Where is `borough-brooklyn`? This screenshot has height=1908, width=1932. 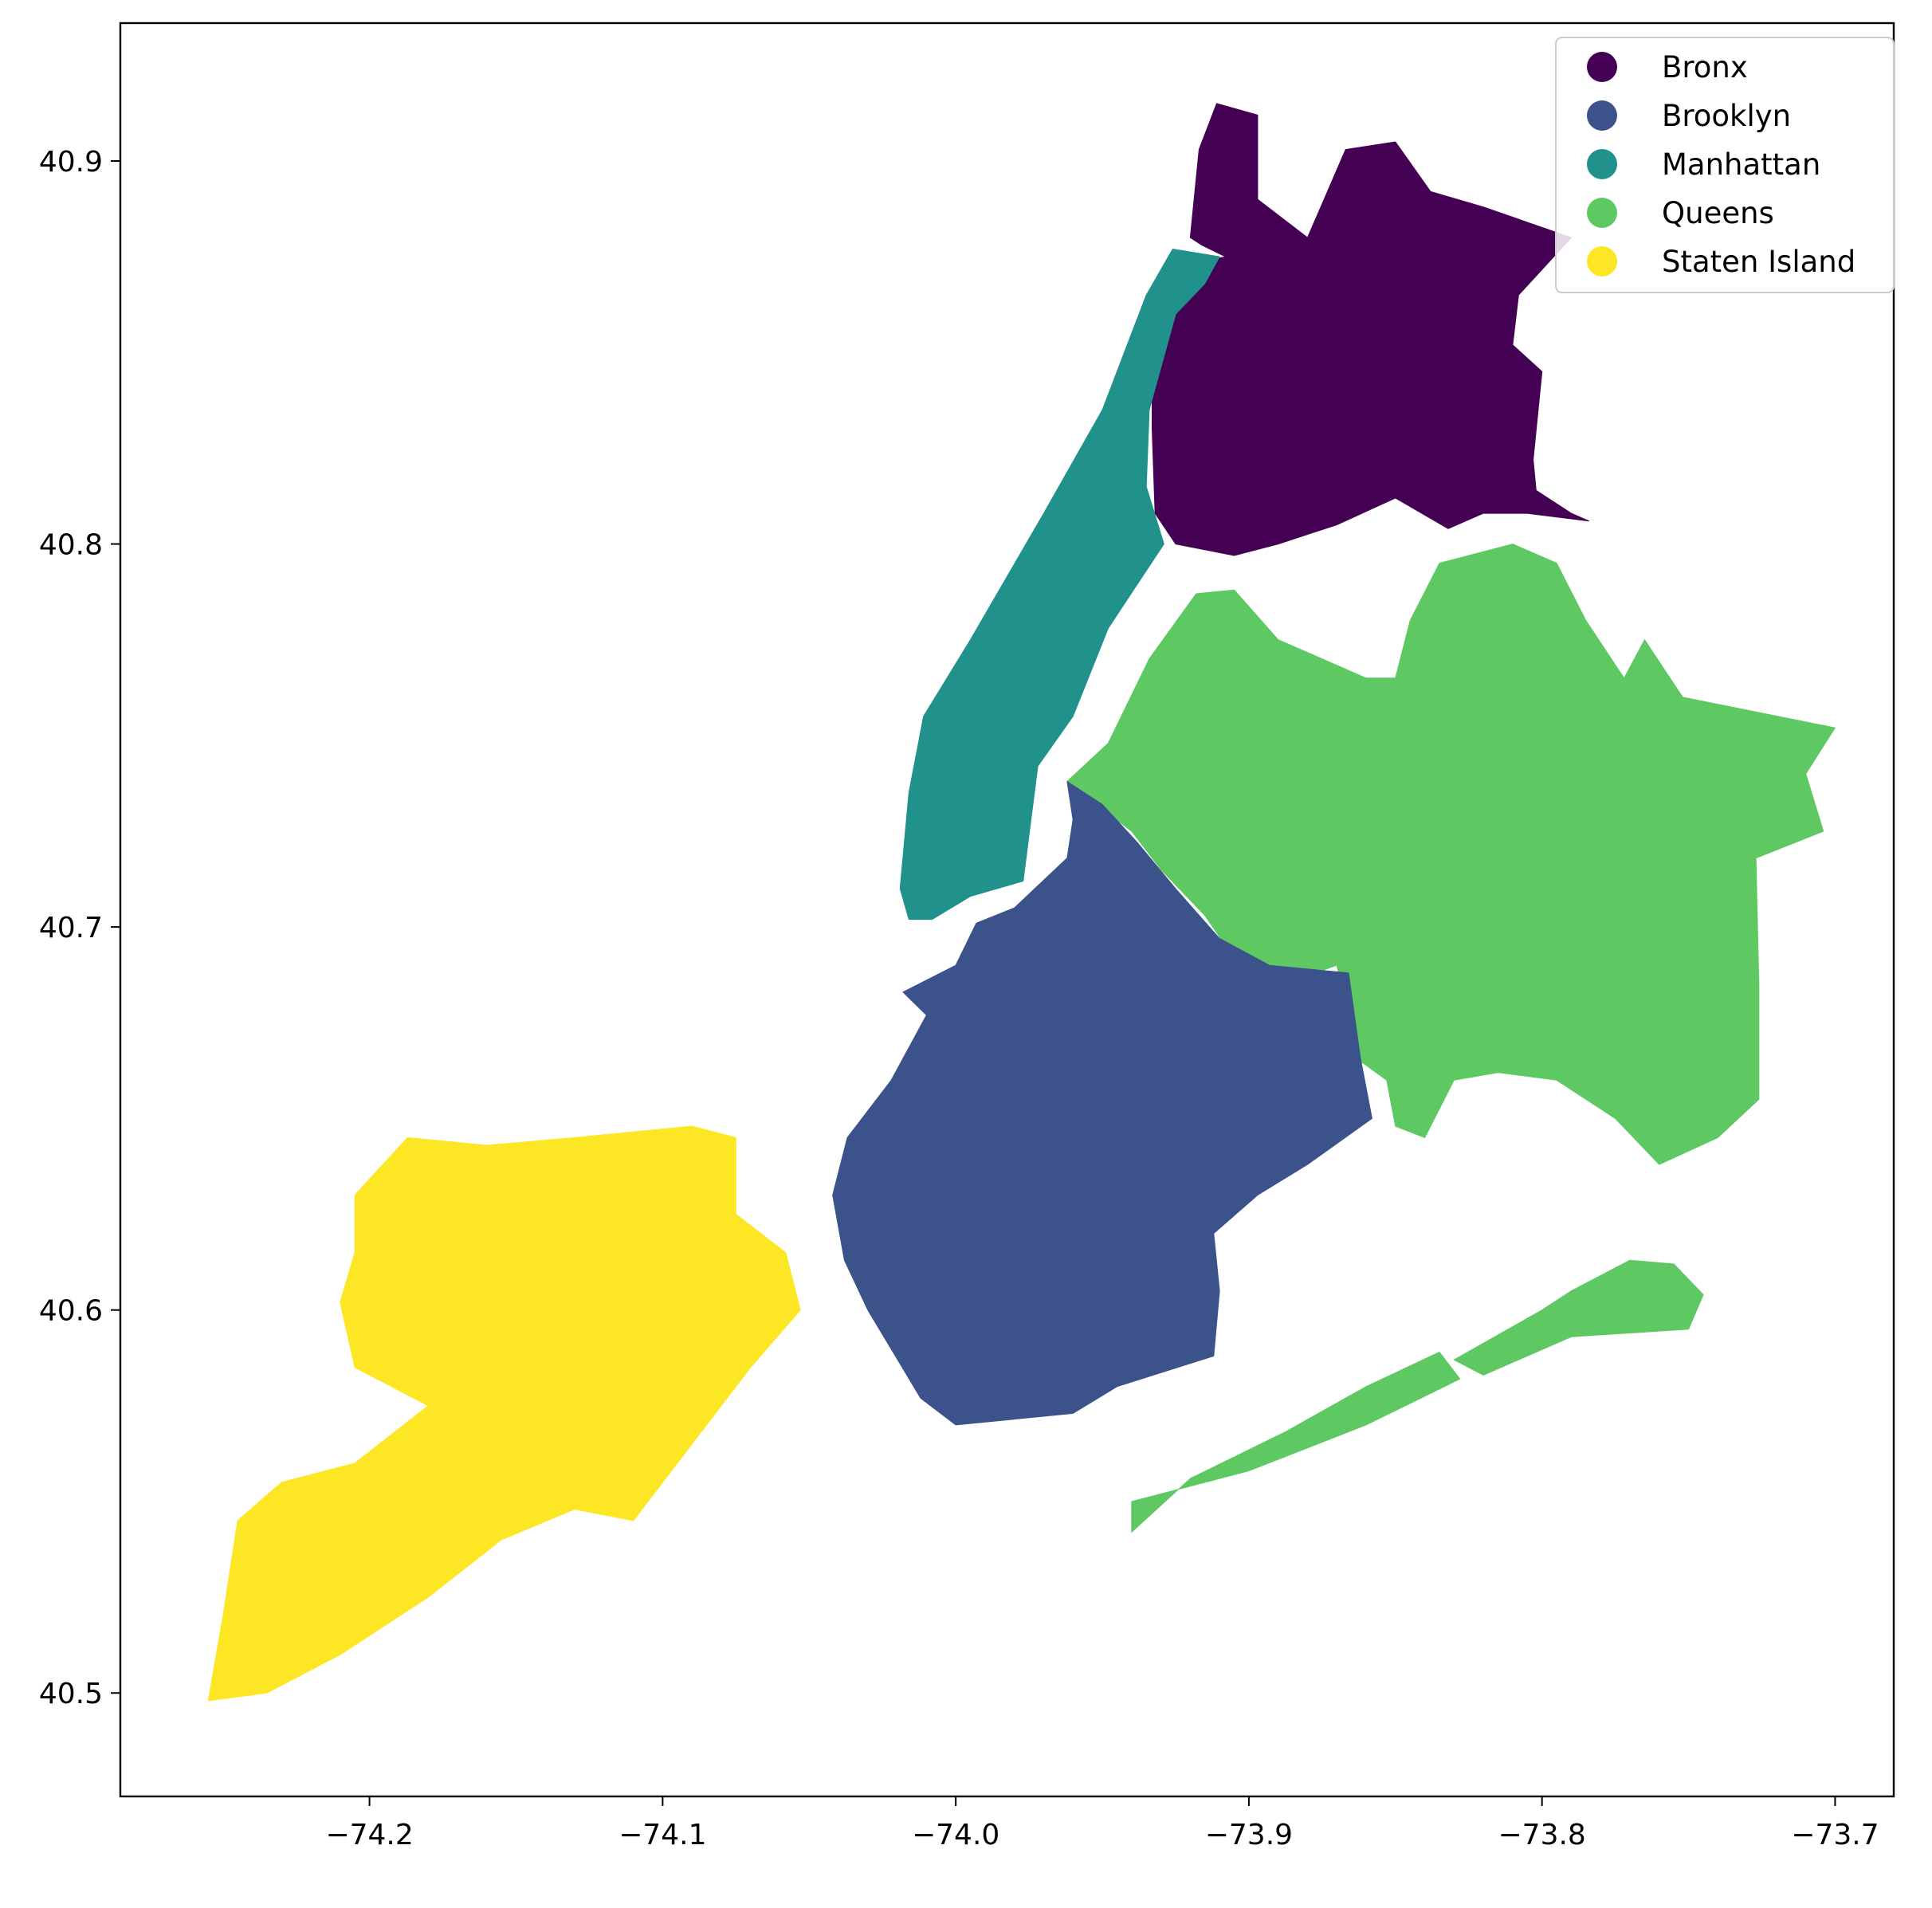 borough-brooklyn is located at coordinates (1102, 1103).